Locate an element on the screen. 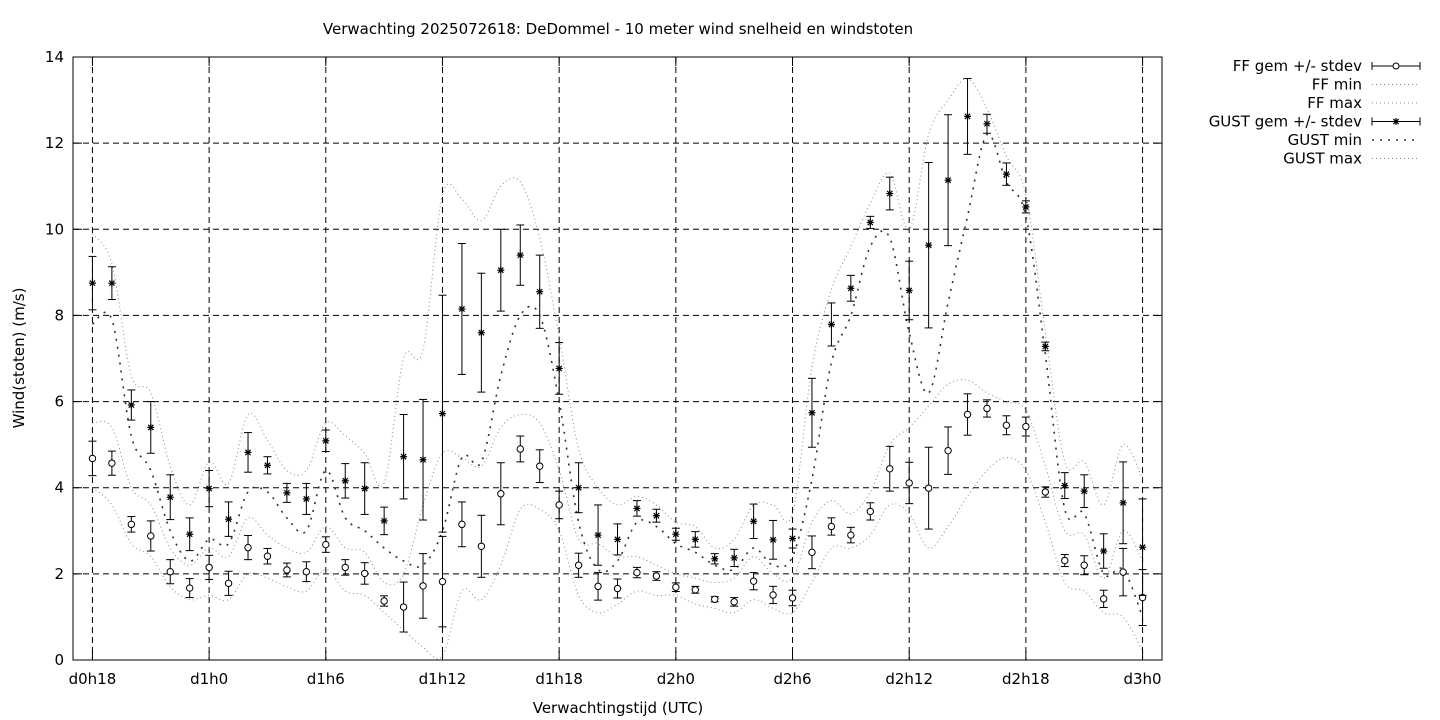  y-axis-label: Wind(stoten) (m/s) is located at coordinates (19, 358).